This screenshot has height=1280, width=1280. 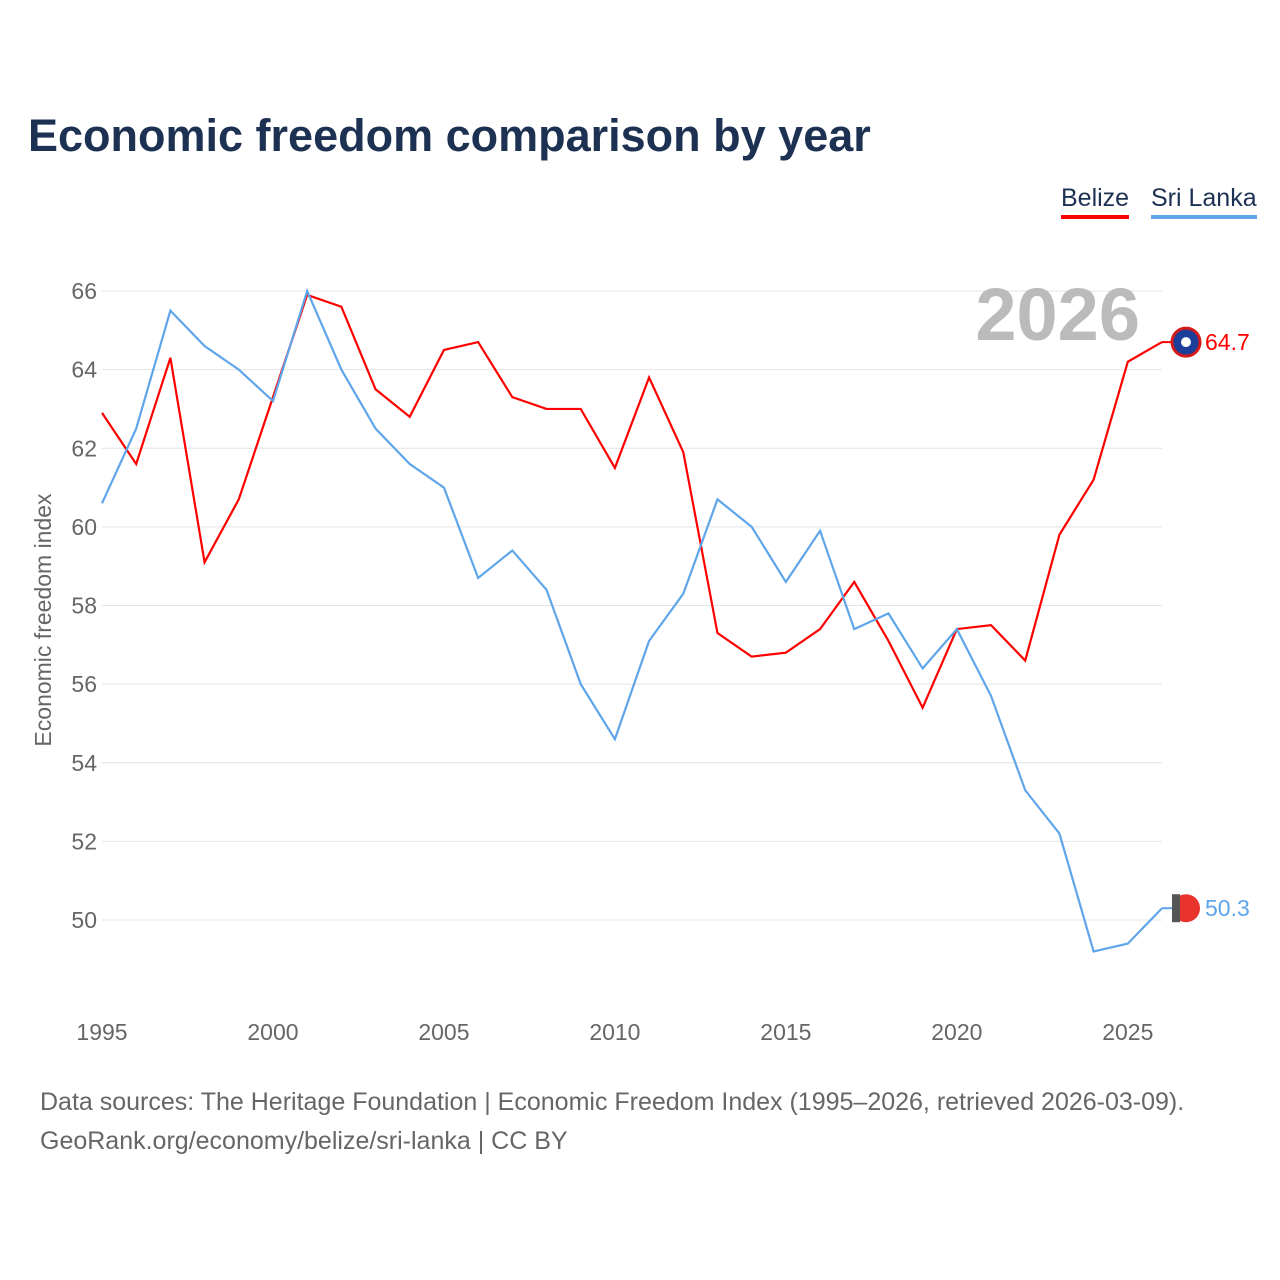 I want to click on y-tick-label: 56, so click(x=84, y=684).